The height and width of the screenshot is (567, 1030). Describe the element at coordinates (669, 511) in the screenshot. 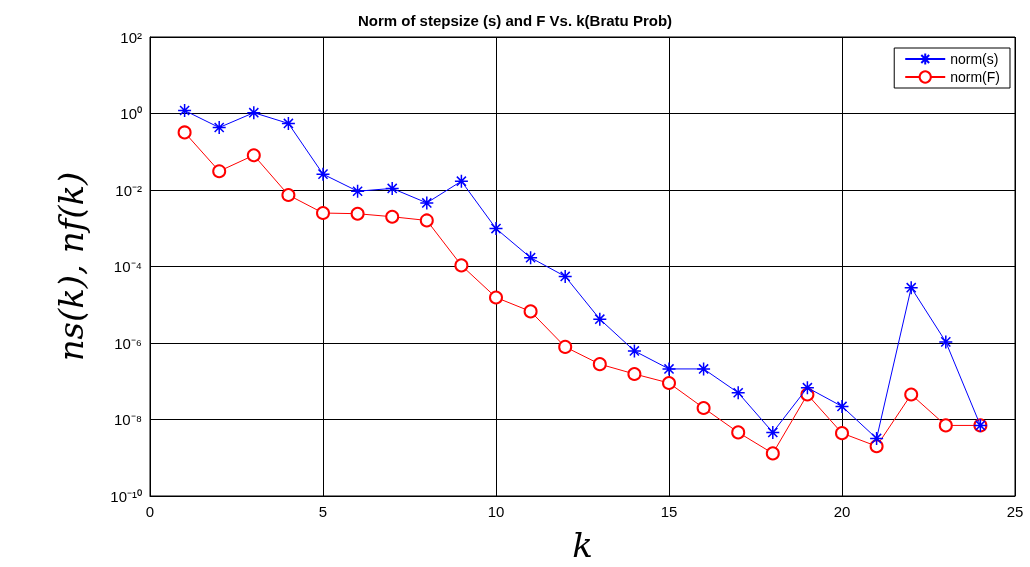

I see `x-tick-label: 15` at that location.